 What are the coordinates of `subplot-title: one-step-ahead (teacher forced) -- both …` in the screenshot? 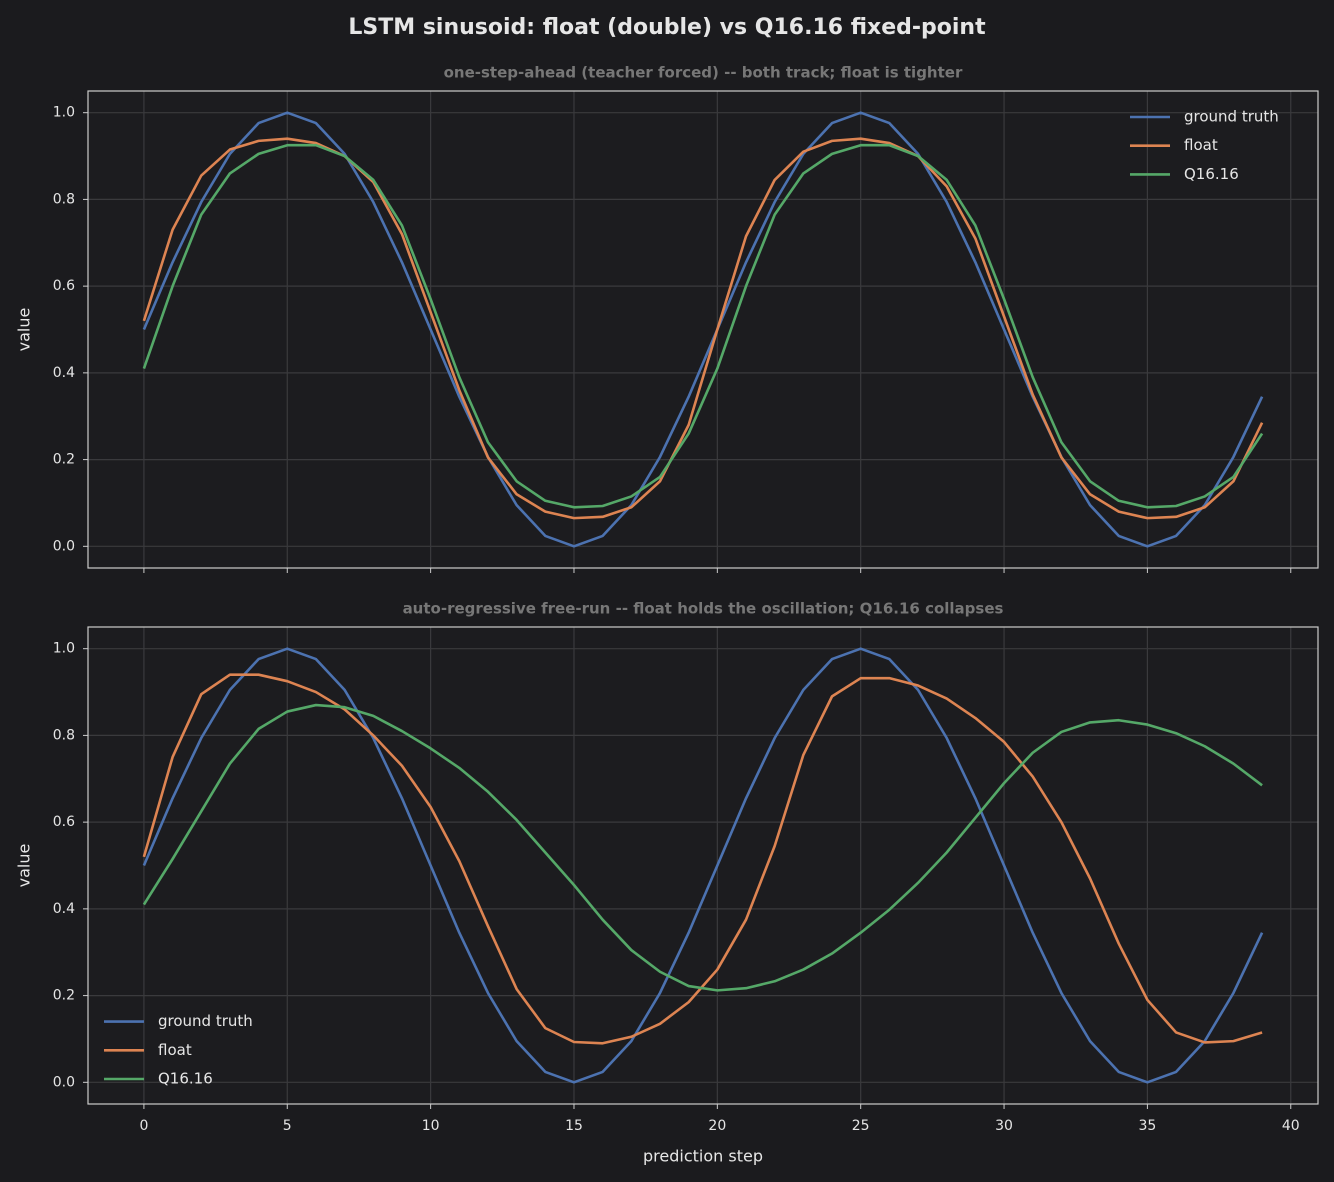 It's located at (703, 73).